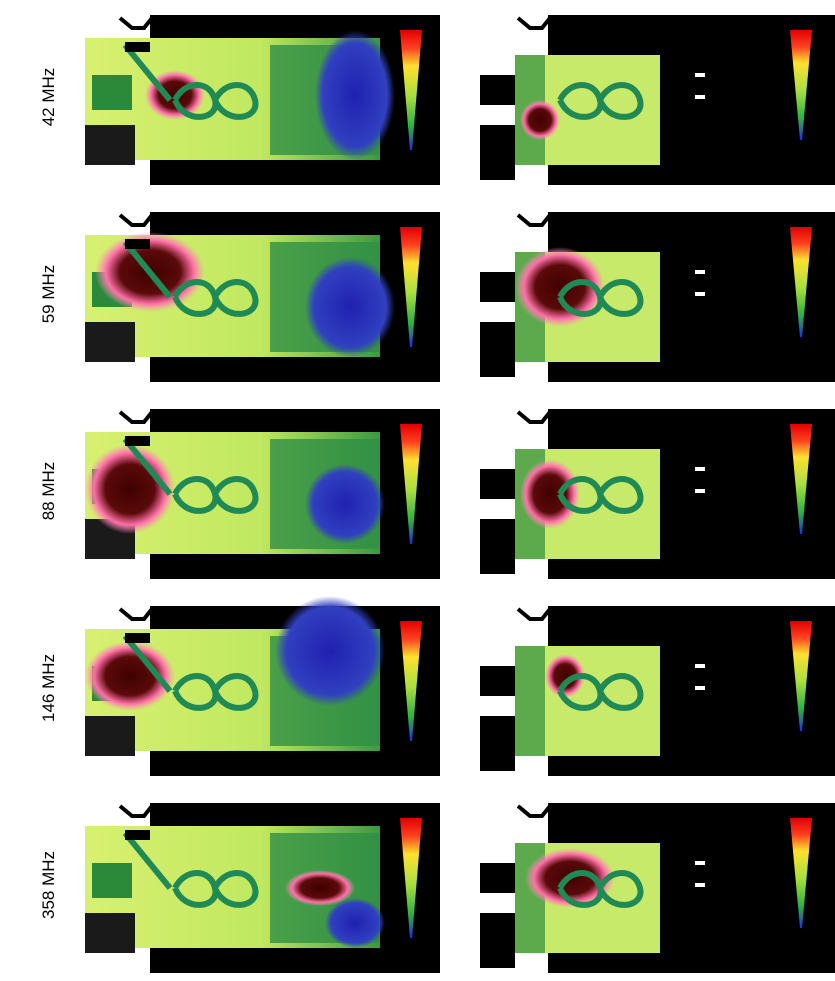 Image resolution: width=835 pixels, height=981 pixels. Describe the element at coordinates (48, 491) in the screenshot. I see `frequency-label: 88 MHz` at that location.